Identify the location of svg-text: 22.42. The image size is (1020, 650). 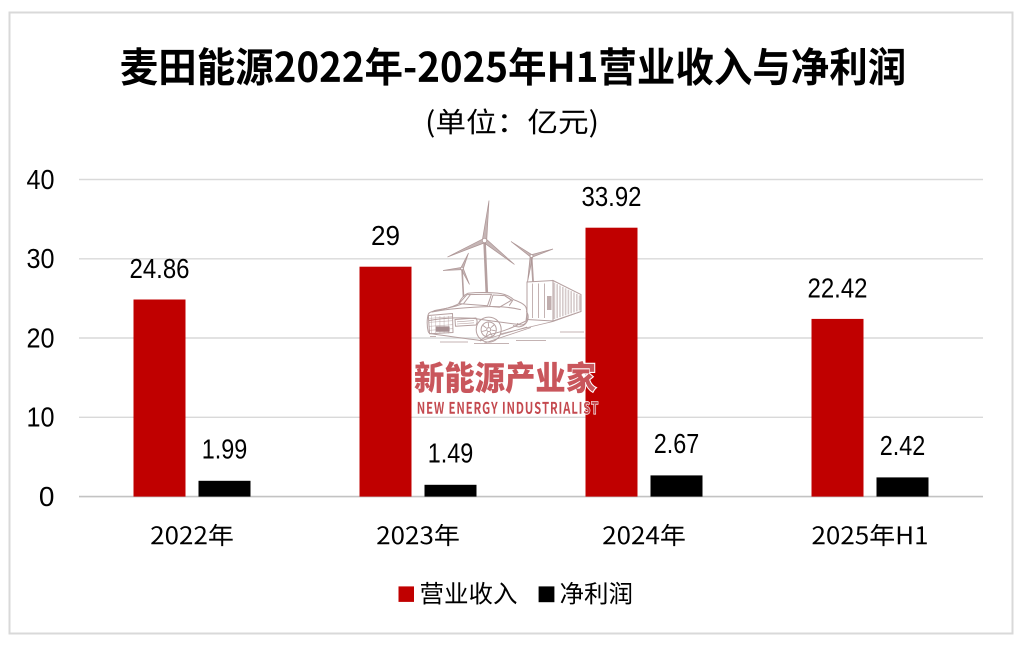
(838, 287).